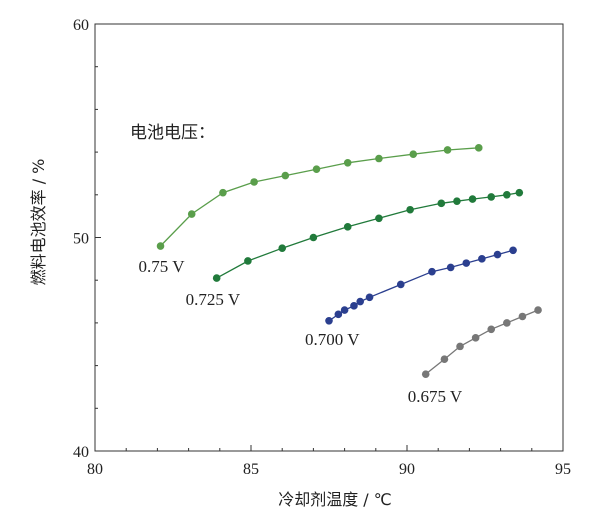 The width and height of the screenshot is (595, 525). What do you see at coordinates (172, 133) in the screenshot?
I see `voltage-annotation: 电池电压：` at bounding box center [172, 133].